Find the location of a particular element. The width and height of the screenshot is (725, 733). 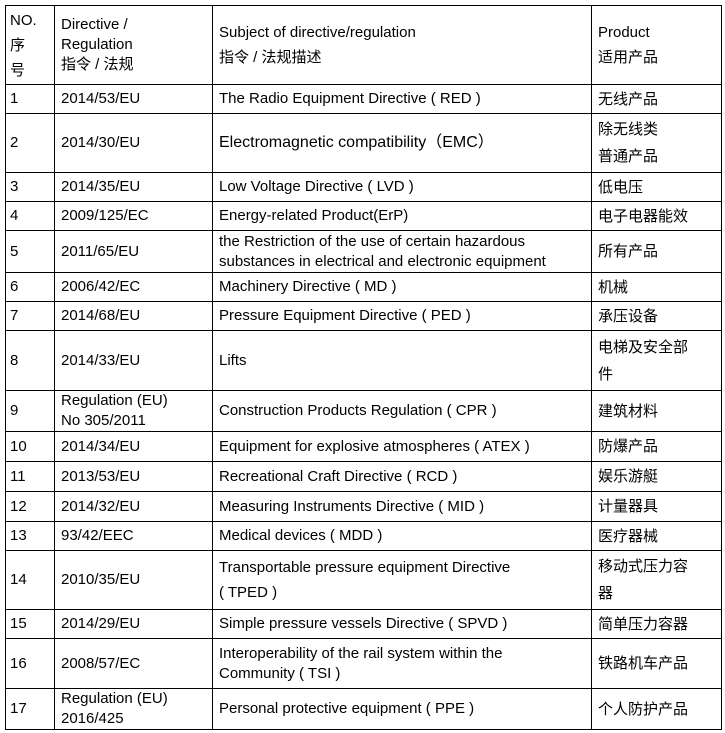

cell-directive: 2014/29/EU is located at coordinates (133, 624).